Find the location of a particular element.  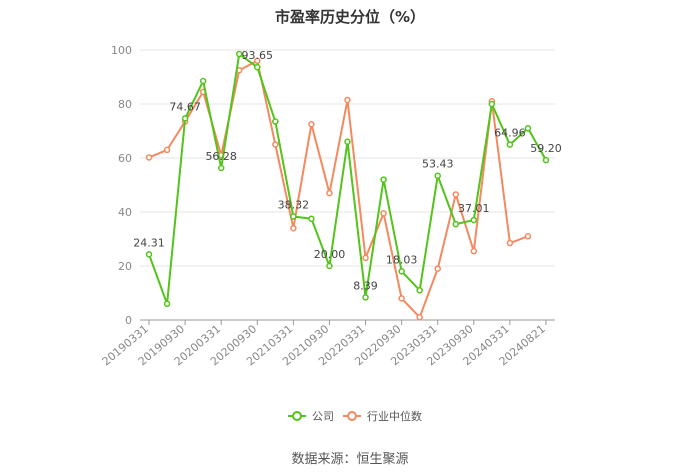

y-tick-label: 0 is located at coordinates (128, 320).